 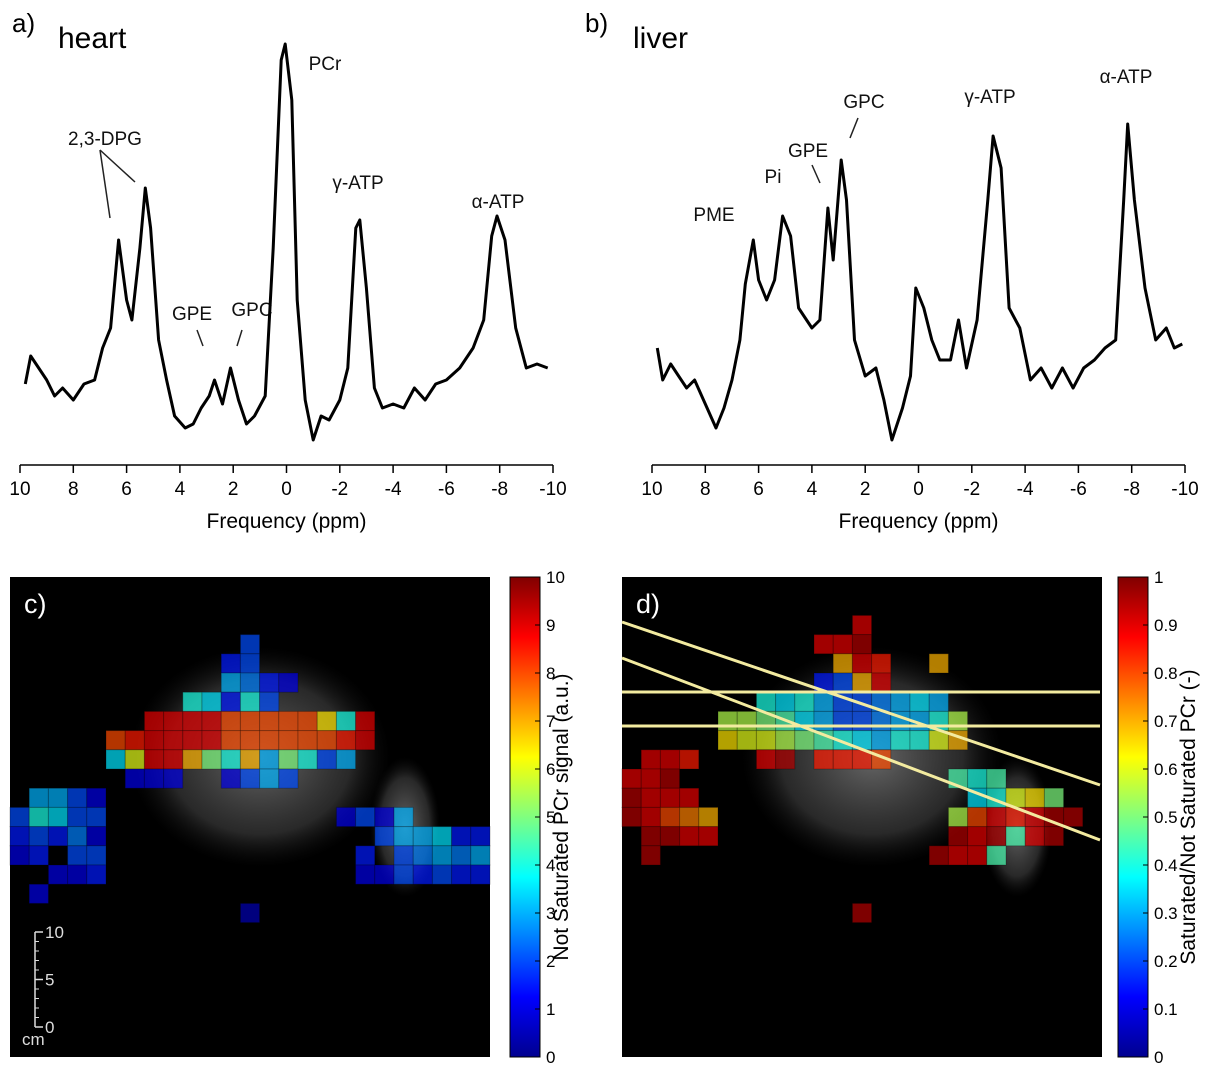 I want to click on scale-tick-label: 0, so click(x=49, y=1027).